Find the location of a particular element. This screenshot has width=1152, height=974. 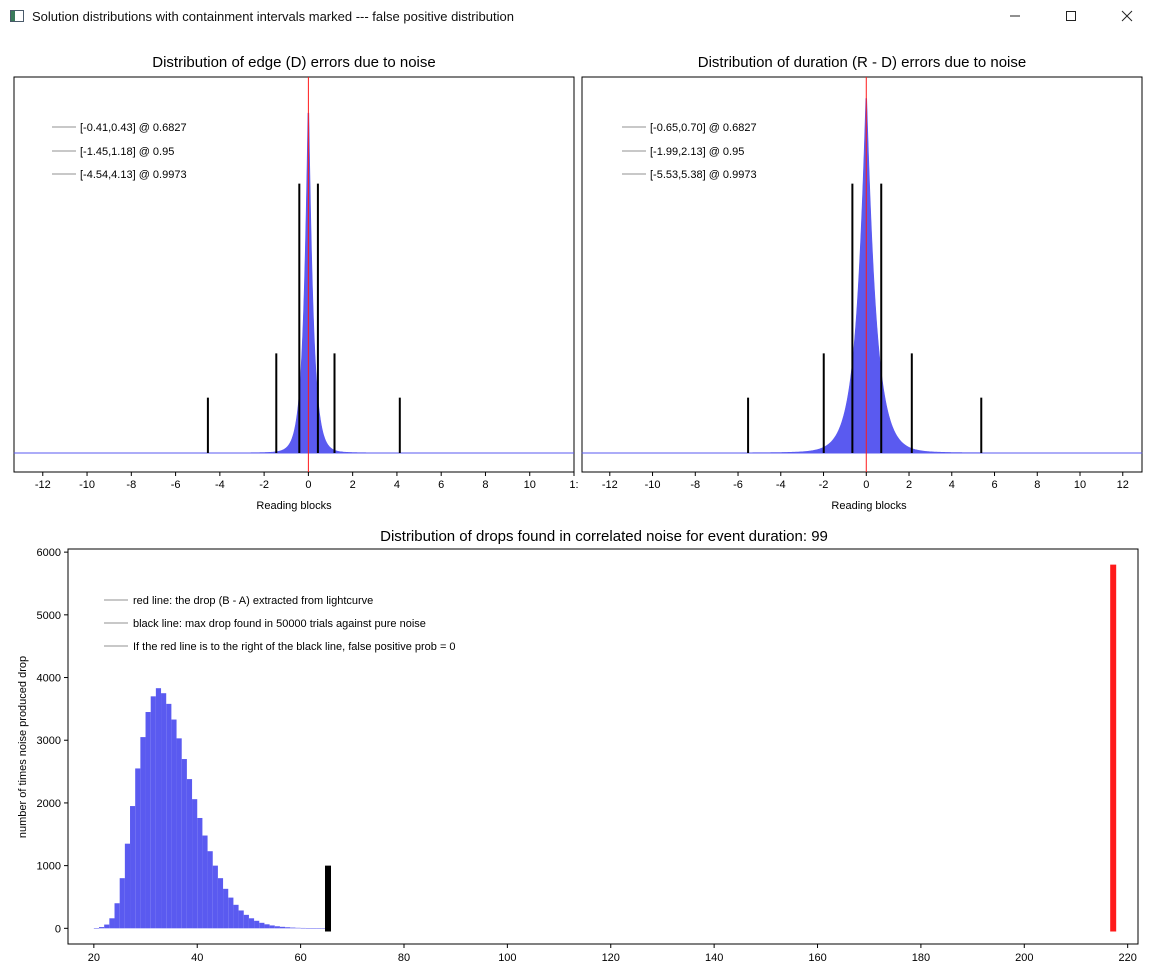

y-tick-label: 0 is located at coordinates (58, 929).